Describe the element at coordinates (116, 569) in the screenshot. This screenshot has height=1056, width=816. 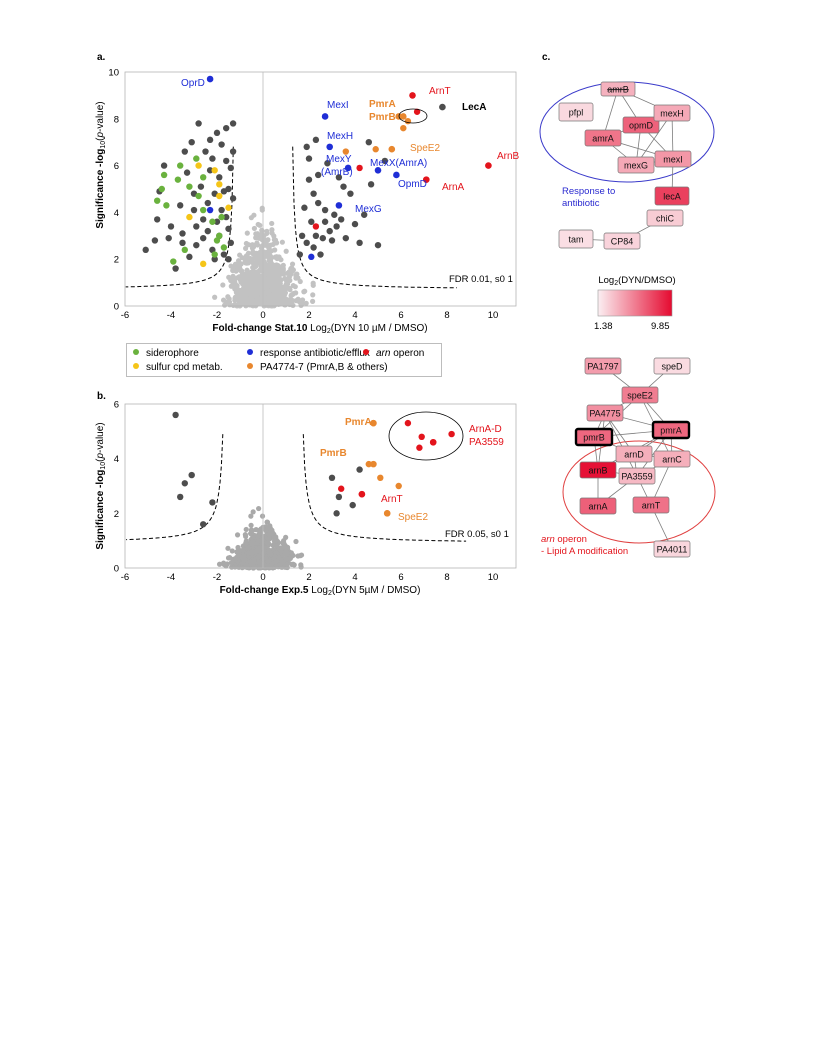
I see `y-tick-label: 0` at that location.